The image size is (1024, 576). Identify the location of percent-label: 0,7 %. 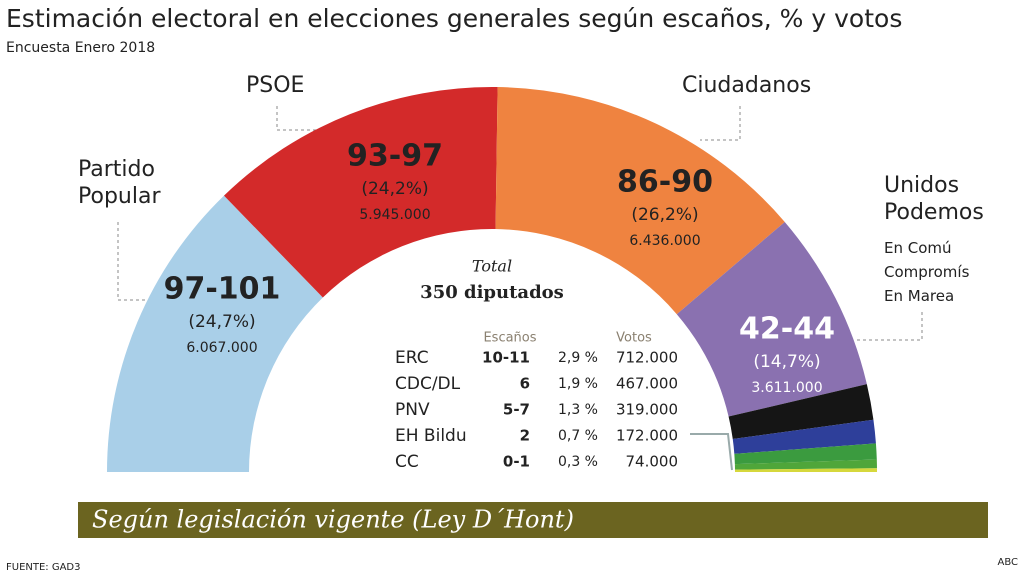
(578, 436).